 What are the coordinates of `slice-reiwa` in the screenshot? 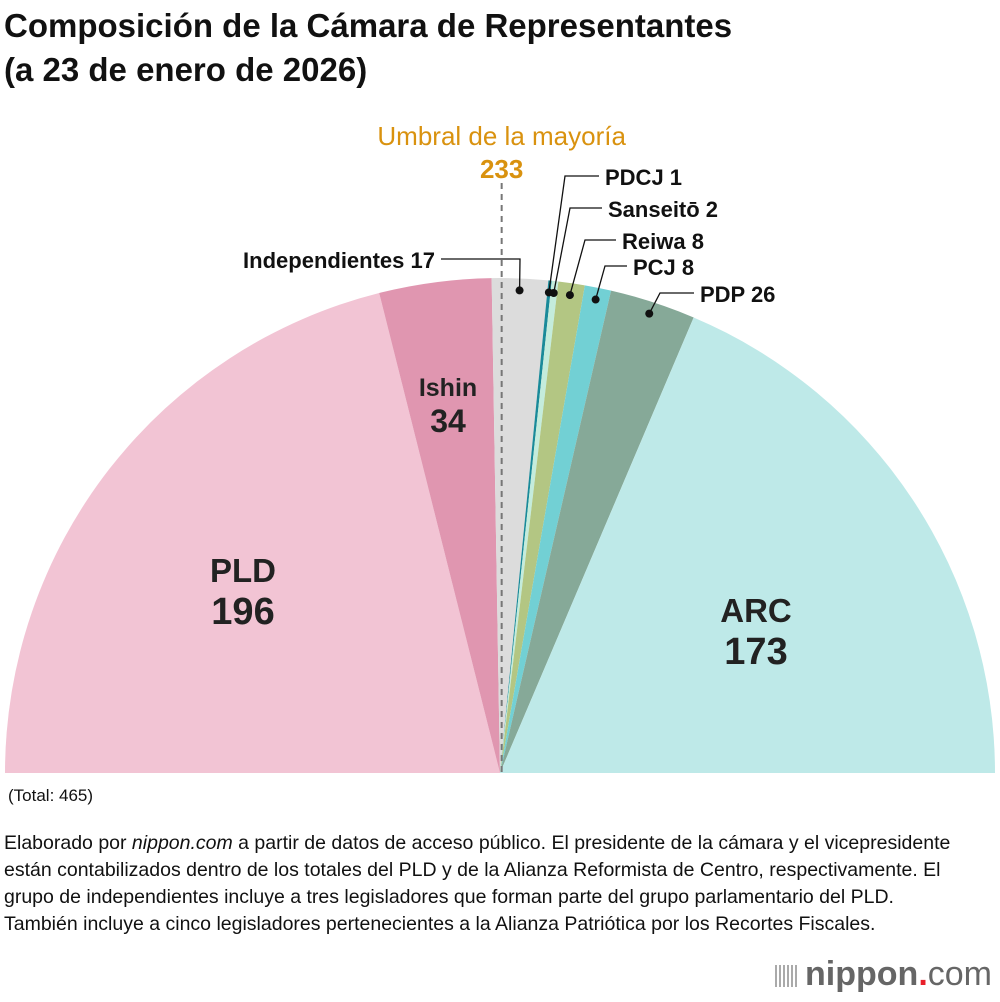 It's located at (542, 527).